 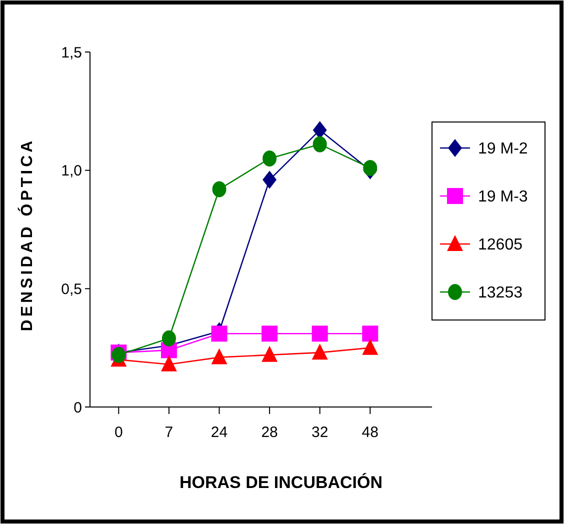 What do you see at coordinates (71, 53) in the screenshot?
I see `y-tick-label: 1,5` at bounding box center [71, 53].